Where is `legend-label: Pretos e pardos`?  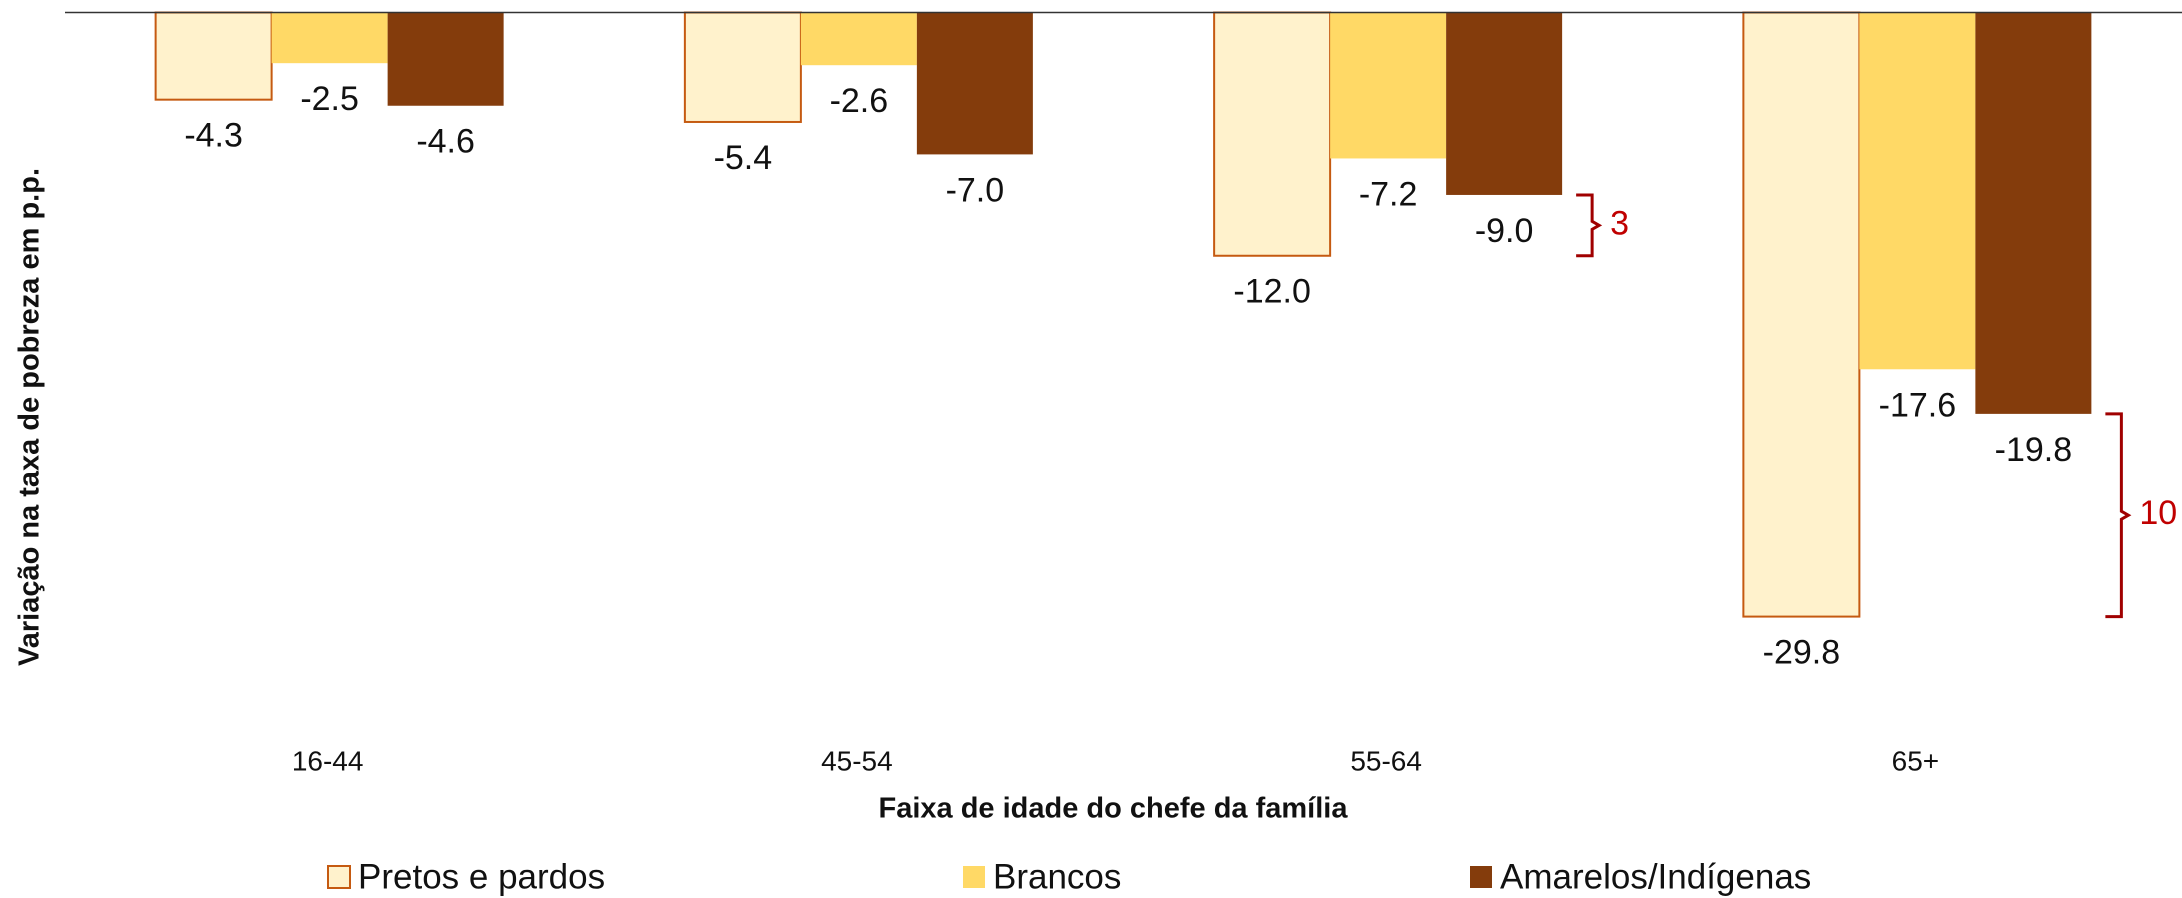
legend-label: Pretos e pardos is located at coordinates (481, 876).